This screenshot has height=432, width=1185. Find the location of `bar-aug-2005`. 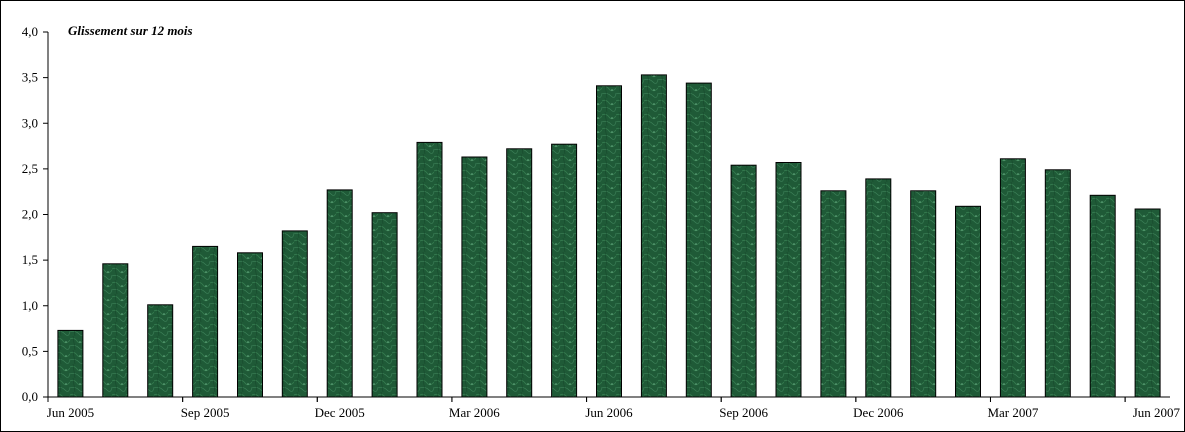

bar-aug-2005 is located at coordinates (160, 351).